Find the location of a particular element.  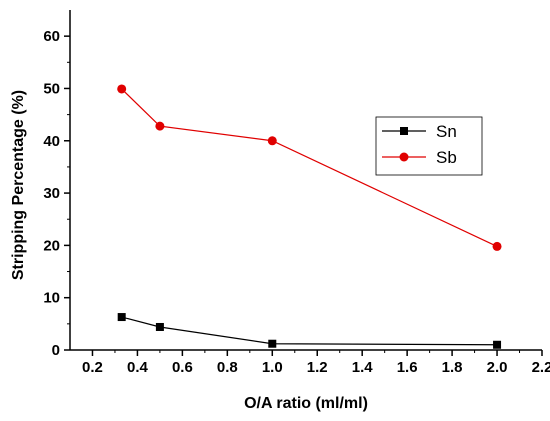

x-tick-label: 2.2 is located at coordinates (541, 367).